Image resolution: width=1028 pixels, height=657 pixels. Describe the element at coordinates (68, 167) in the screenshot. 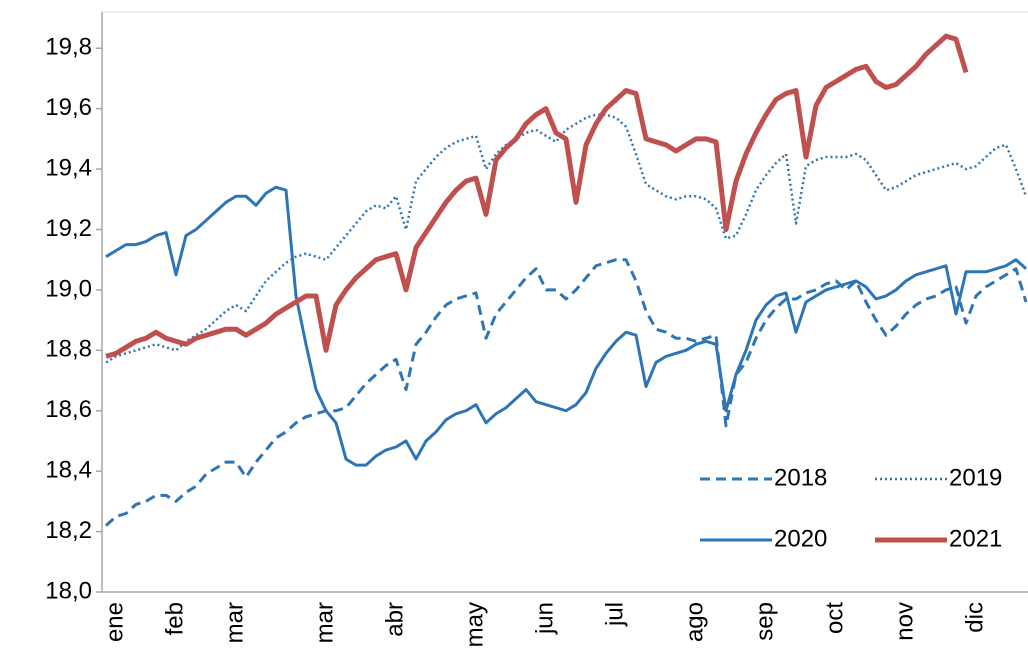

I see `y-tick-label: 19,4` at that location.